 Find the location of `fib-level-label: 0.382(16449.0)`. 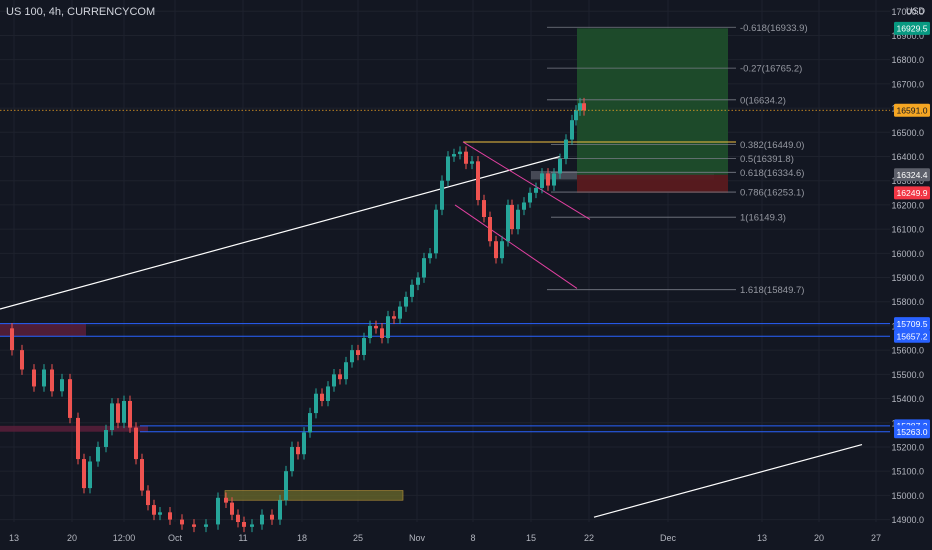

fib-level-label: 0.382(16449.0) is located at coordinates (772, 145).